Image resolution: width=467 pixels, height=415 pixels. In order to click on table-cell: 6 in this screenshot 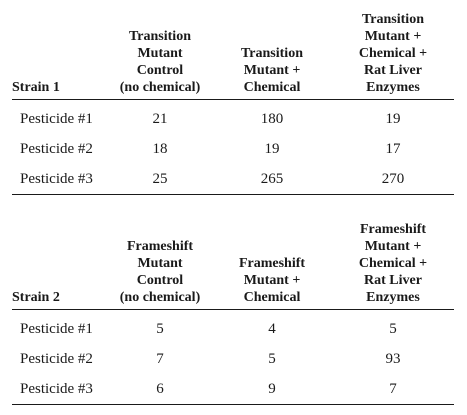, I will do `click(160, 389)`.